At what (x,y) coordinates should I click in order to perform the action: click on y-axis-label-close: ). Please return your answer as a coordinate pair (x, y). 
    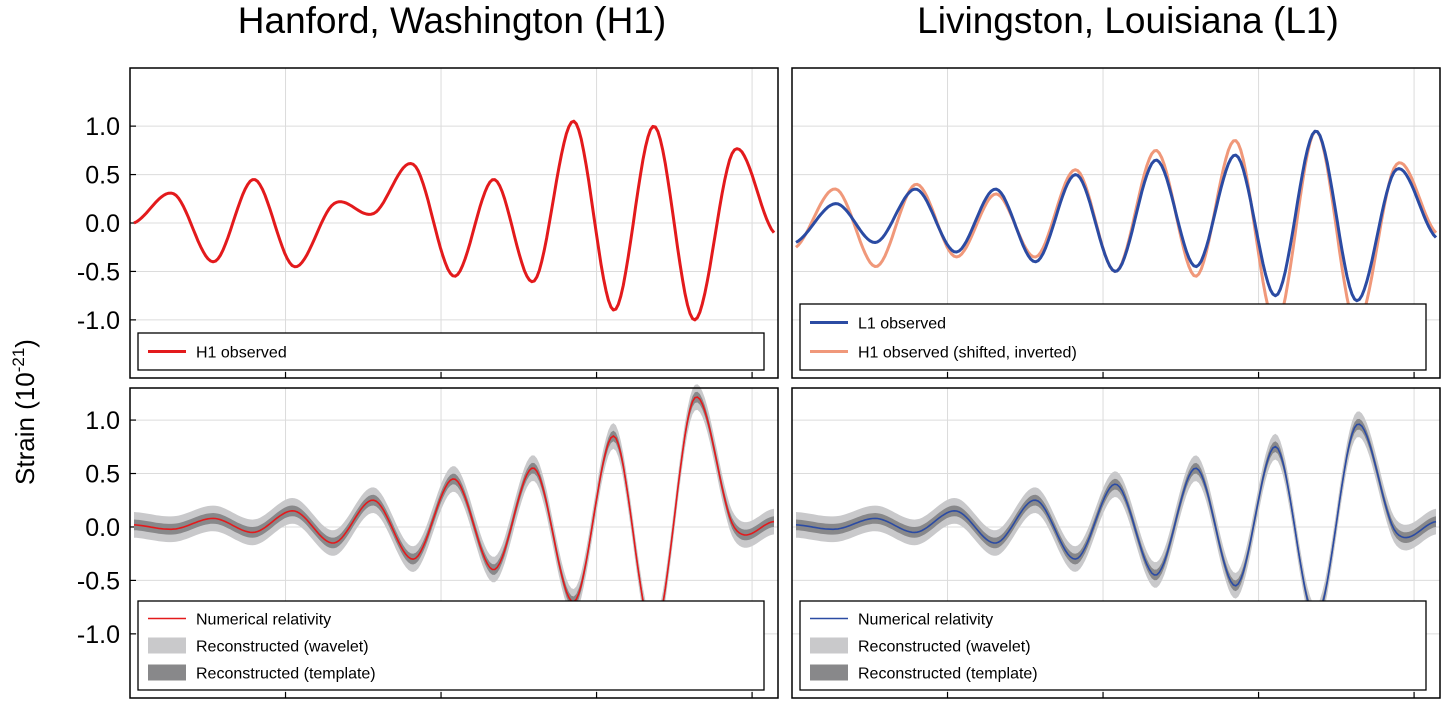
    Looking at the image, I should click on (25, 343).